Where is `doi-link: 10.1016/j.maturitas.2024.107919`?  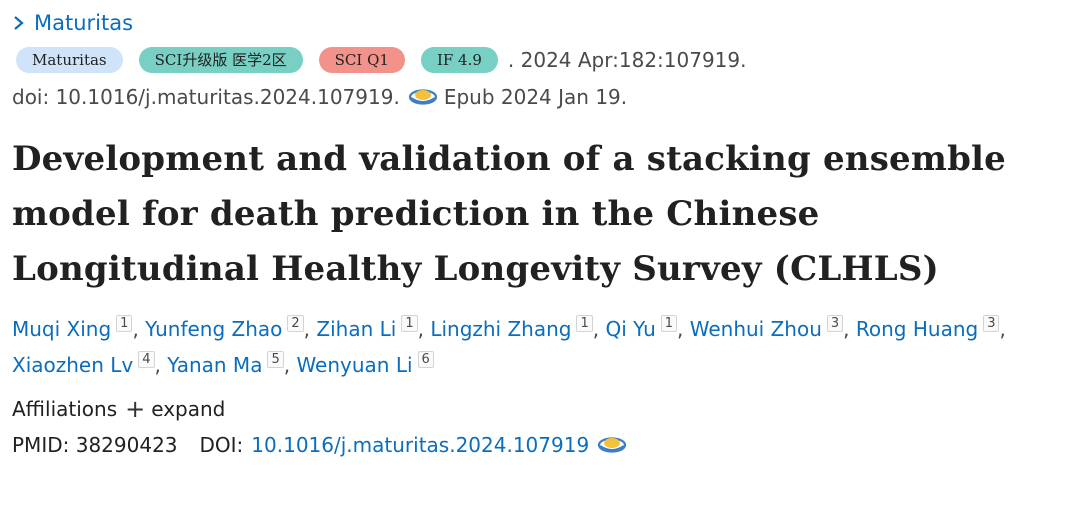
doi-link: 10.1016/j.maturitas.2024.107919 is located at coordinates (420, 445).